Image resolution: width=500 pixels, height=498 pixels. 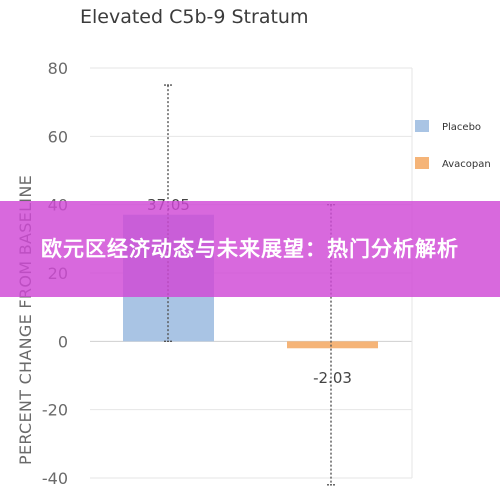 What do you see at coordinates (422, 126) in the screenshot?
I see `legend-swatch-placebo` at bounding box center [422, 126].